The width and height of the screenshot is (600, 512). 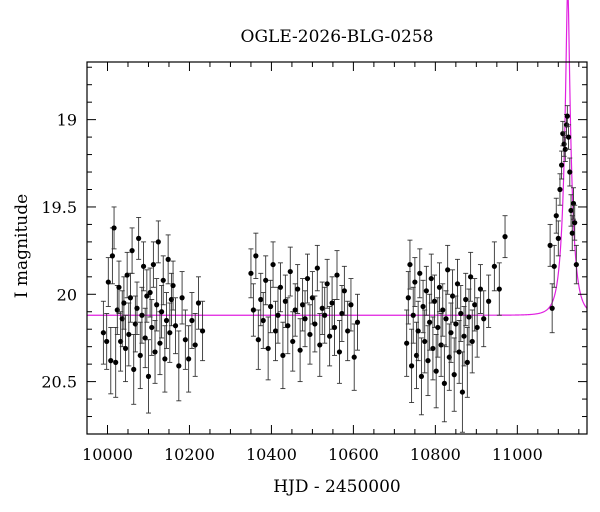 What do you see at coordinates (189, 454) in the screenshot?
I see `x-tick-label: 10200` at bounding box center [189, 454].